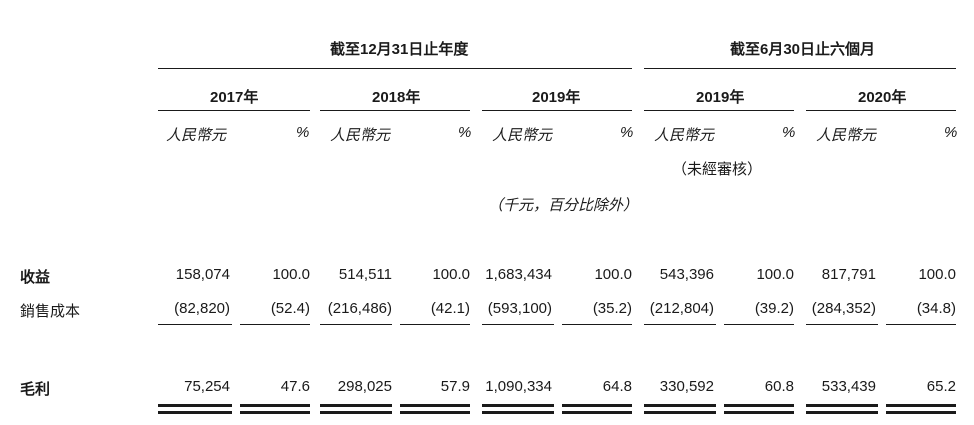  I want to click on table-cell: 65.2, so click(941, 386).